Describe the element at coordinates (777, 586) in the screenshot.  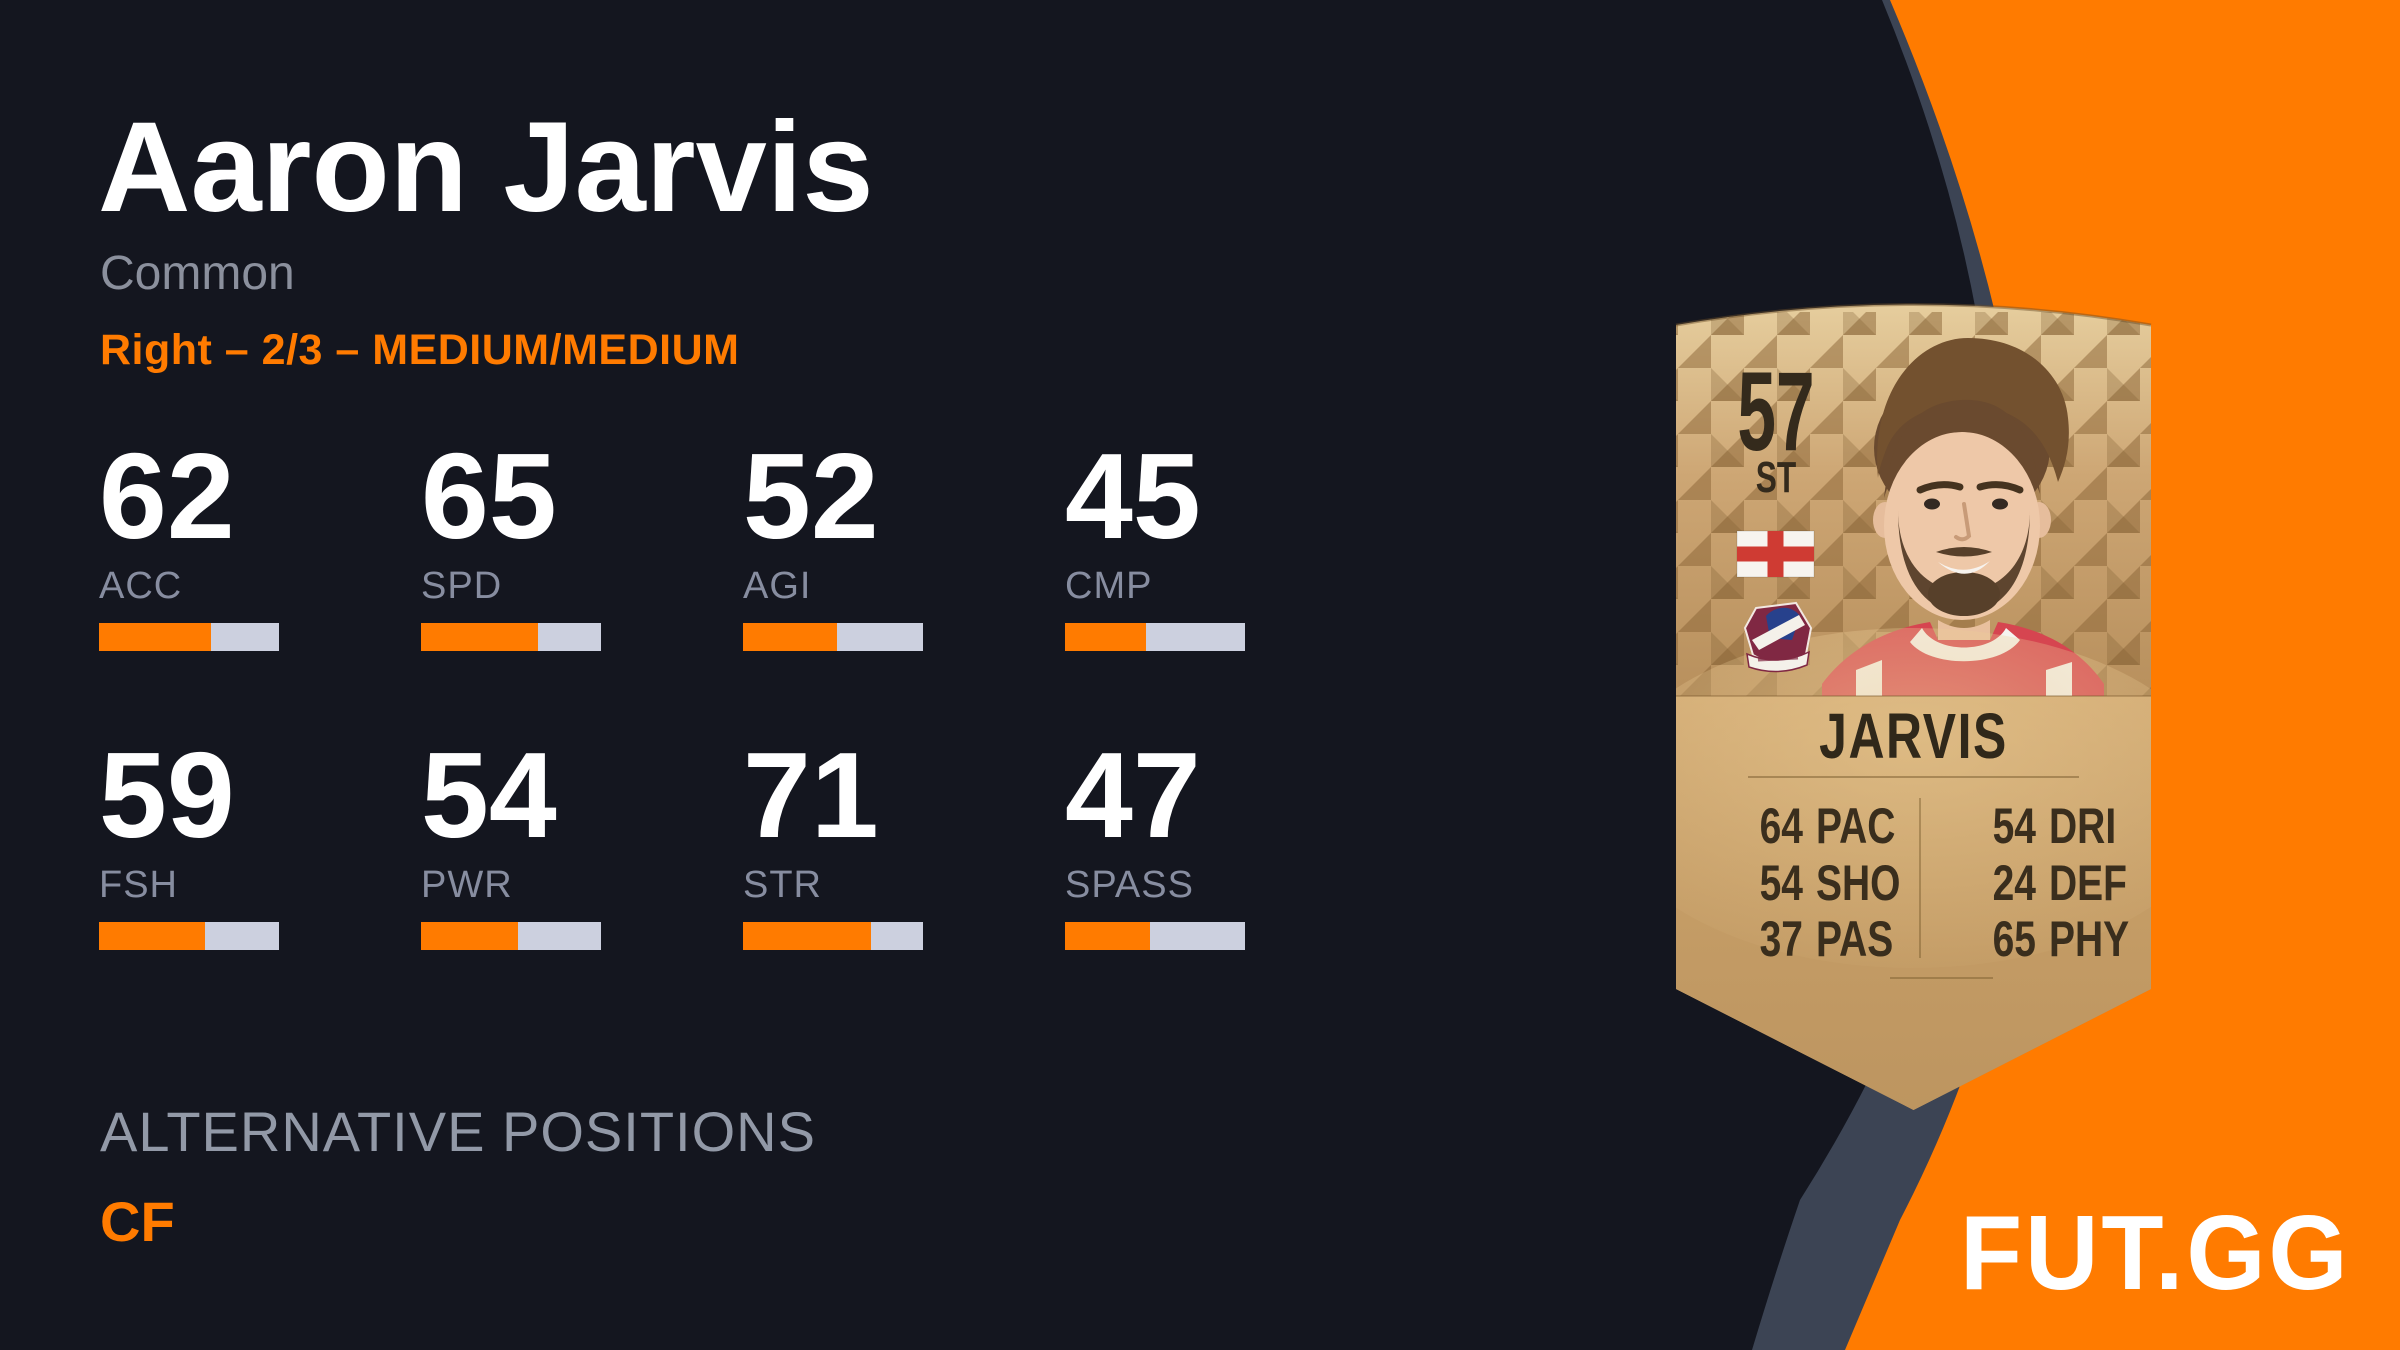
I see `attribute-label: AGI` at that location.